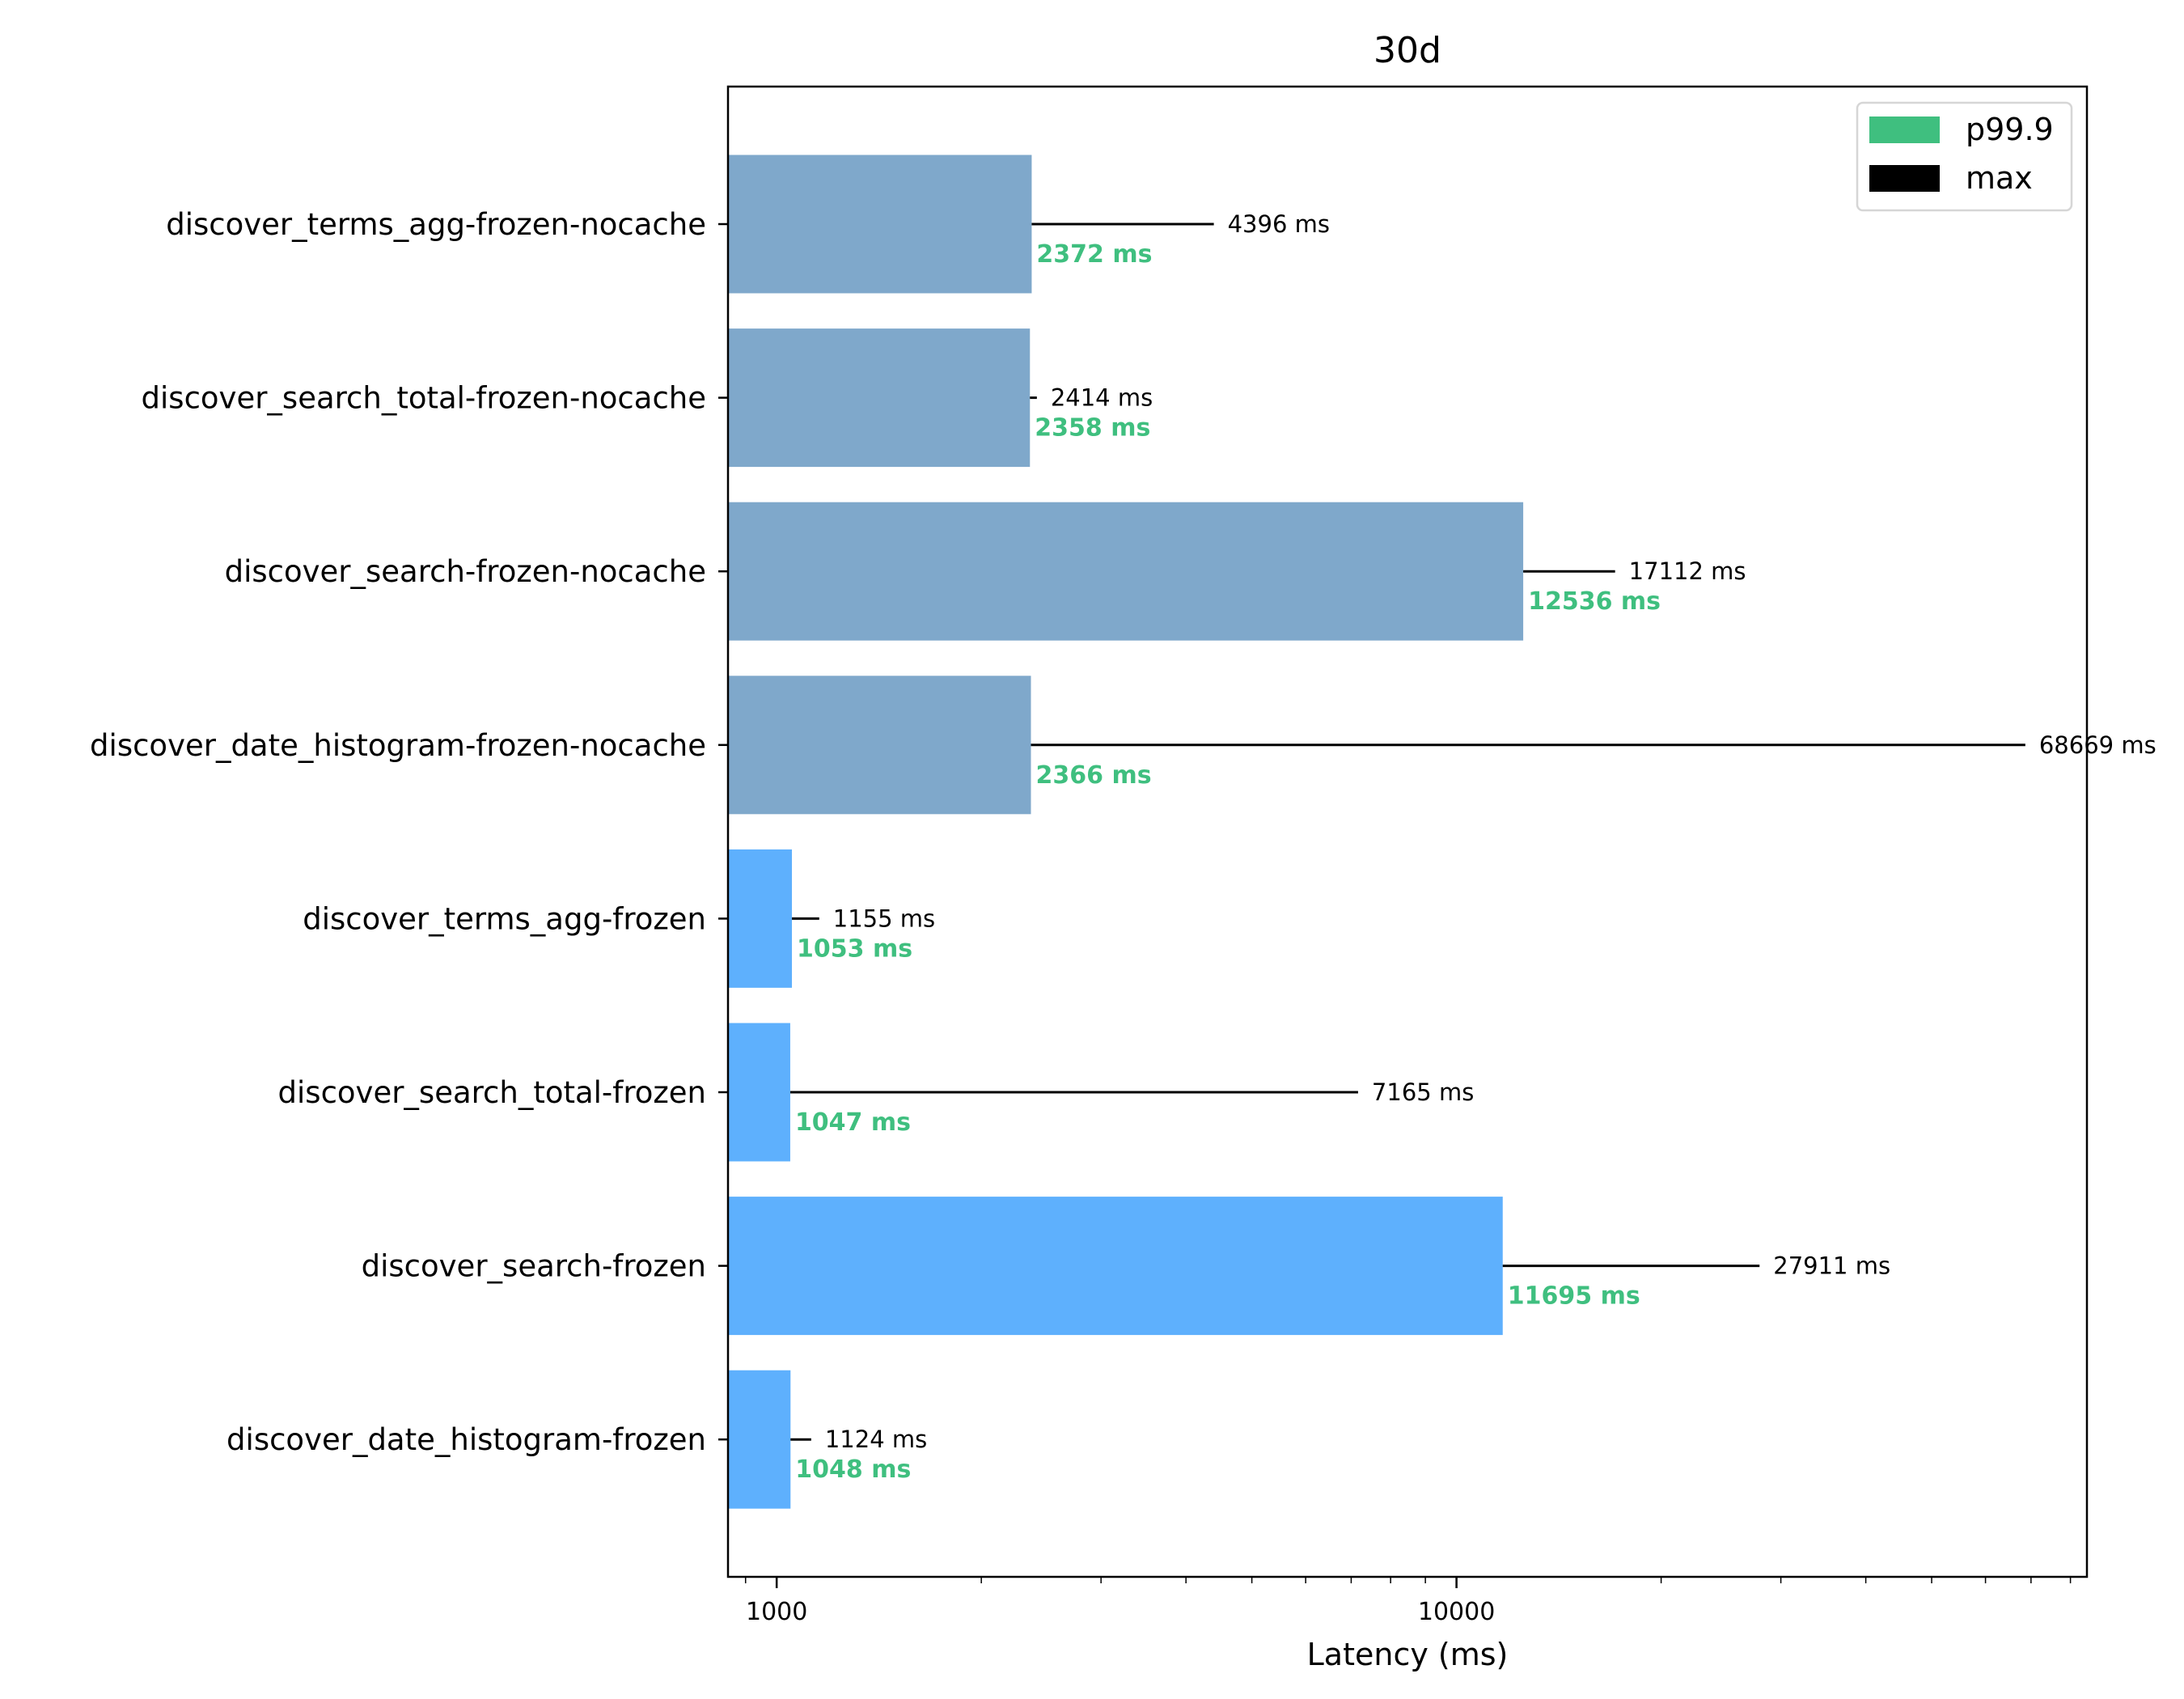 The width and height of the screenshot is (2184, 1699). I want to click on p999-value-label: 1053 ms, so click(854, 948).